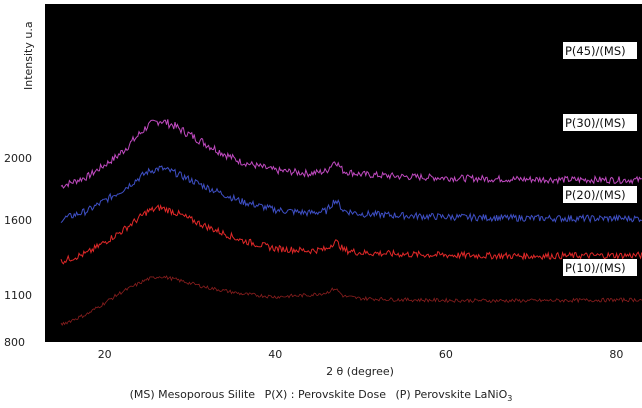  What do you see at coordinates (595, 268) in the screenshot?
I see `series-label-4: P(10)/(MS)` at bounding box center [595, 268].